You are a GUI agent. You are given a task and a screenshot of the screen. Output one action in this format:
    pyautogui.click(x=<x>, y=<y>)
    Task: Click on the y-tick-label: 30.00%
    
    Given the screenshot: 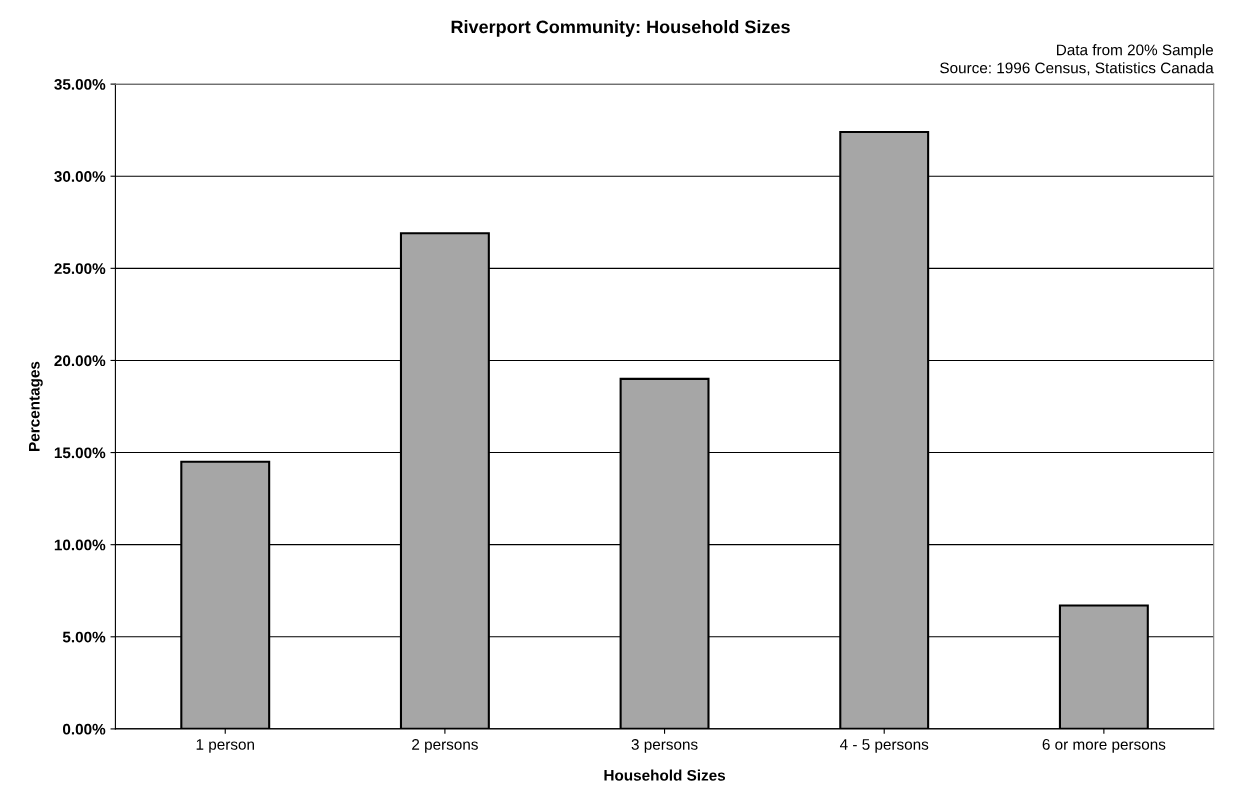 What is the action you would take?
    pyautogui.click(x=80, y=176)
    